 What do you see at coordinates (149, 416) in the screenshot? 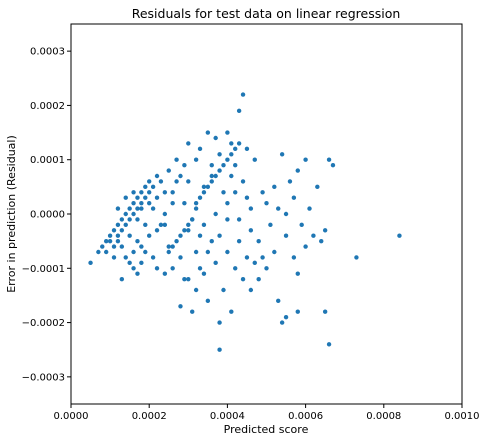
I see `x-tick-label: 0.0002` at bounding box center [149, 416].